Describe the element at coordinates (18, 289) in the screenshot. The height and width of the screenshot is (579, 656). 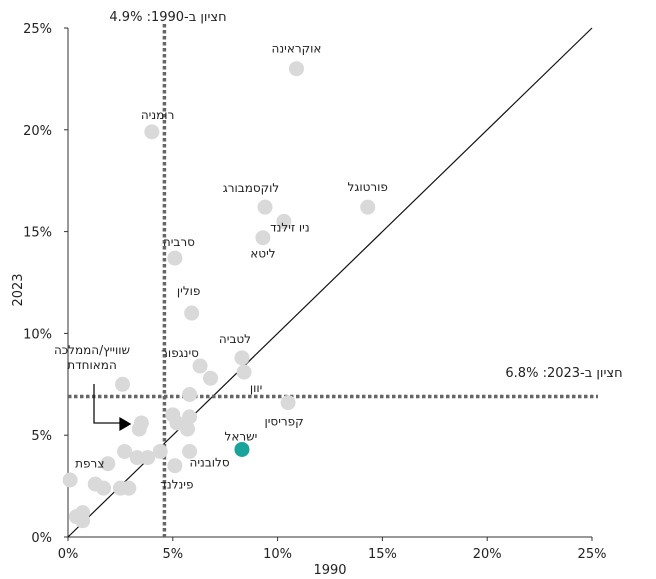
I see `y-axis-title: 2023` at that location.